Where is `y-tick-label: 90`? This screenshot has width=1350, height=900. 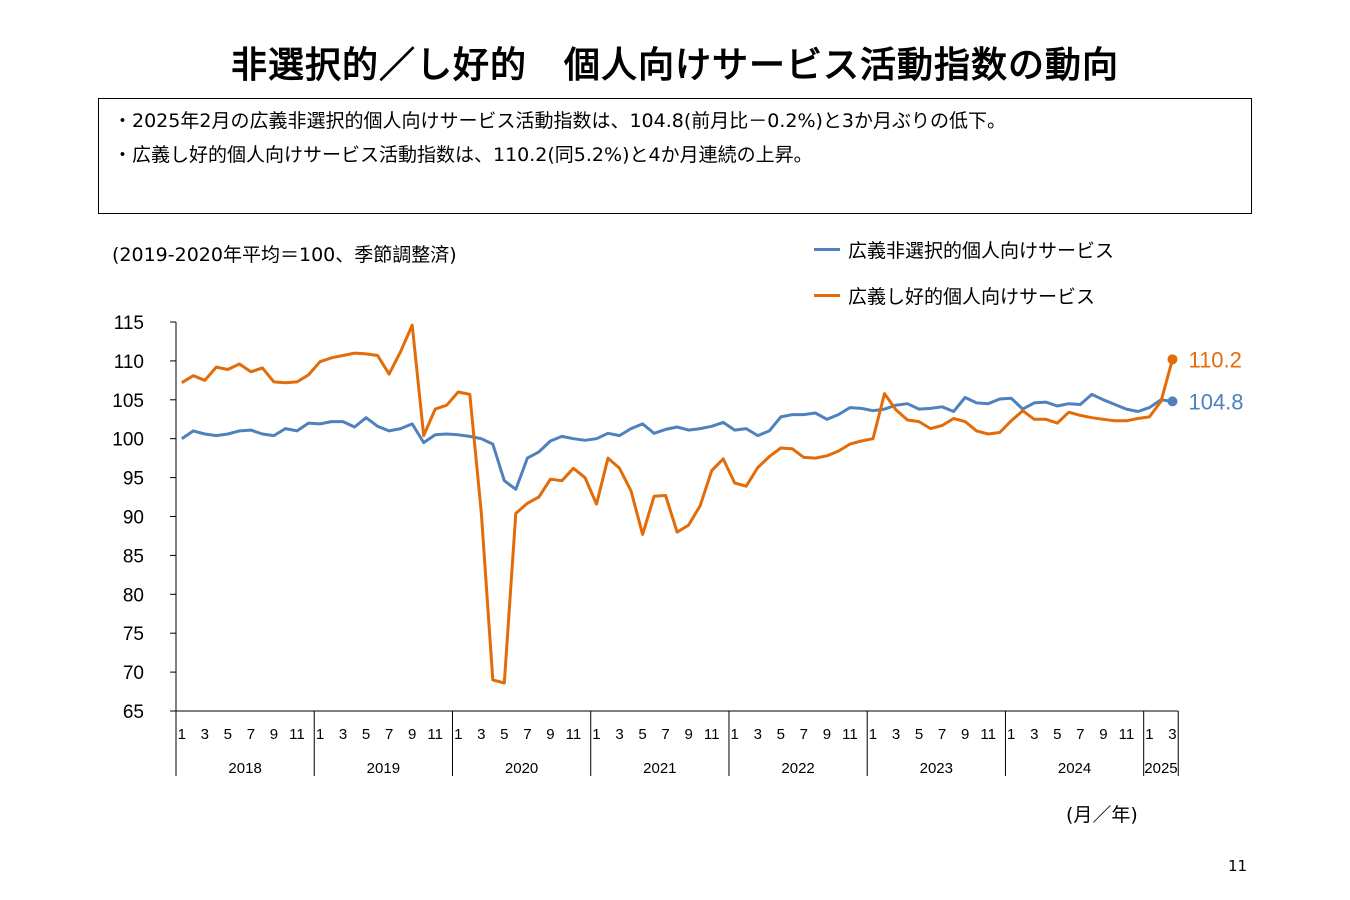
y-tick-label: 90 is located at coordinates (133, 518).